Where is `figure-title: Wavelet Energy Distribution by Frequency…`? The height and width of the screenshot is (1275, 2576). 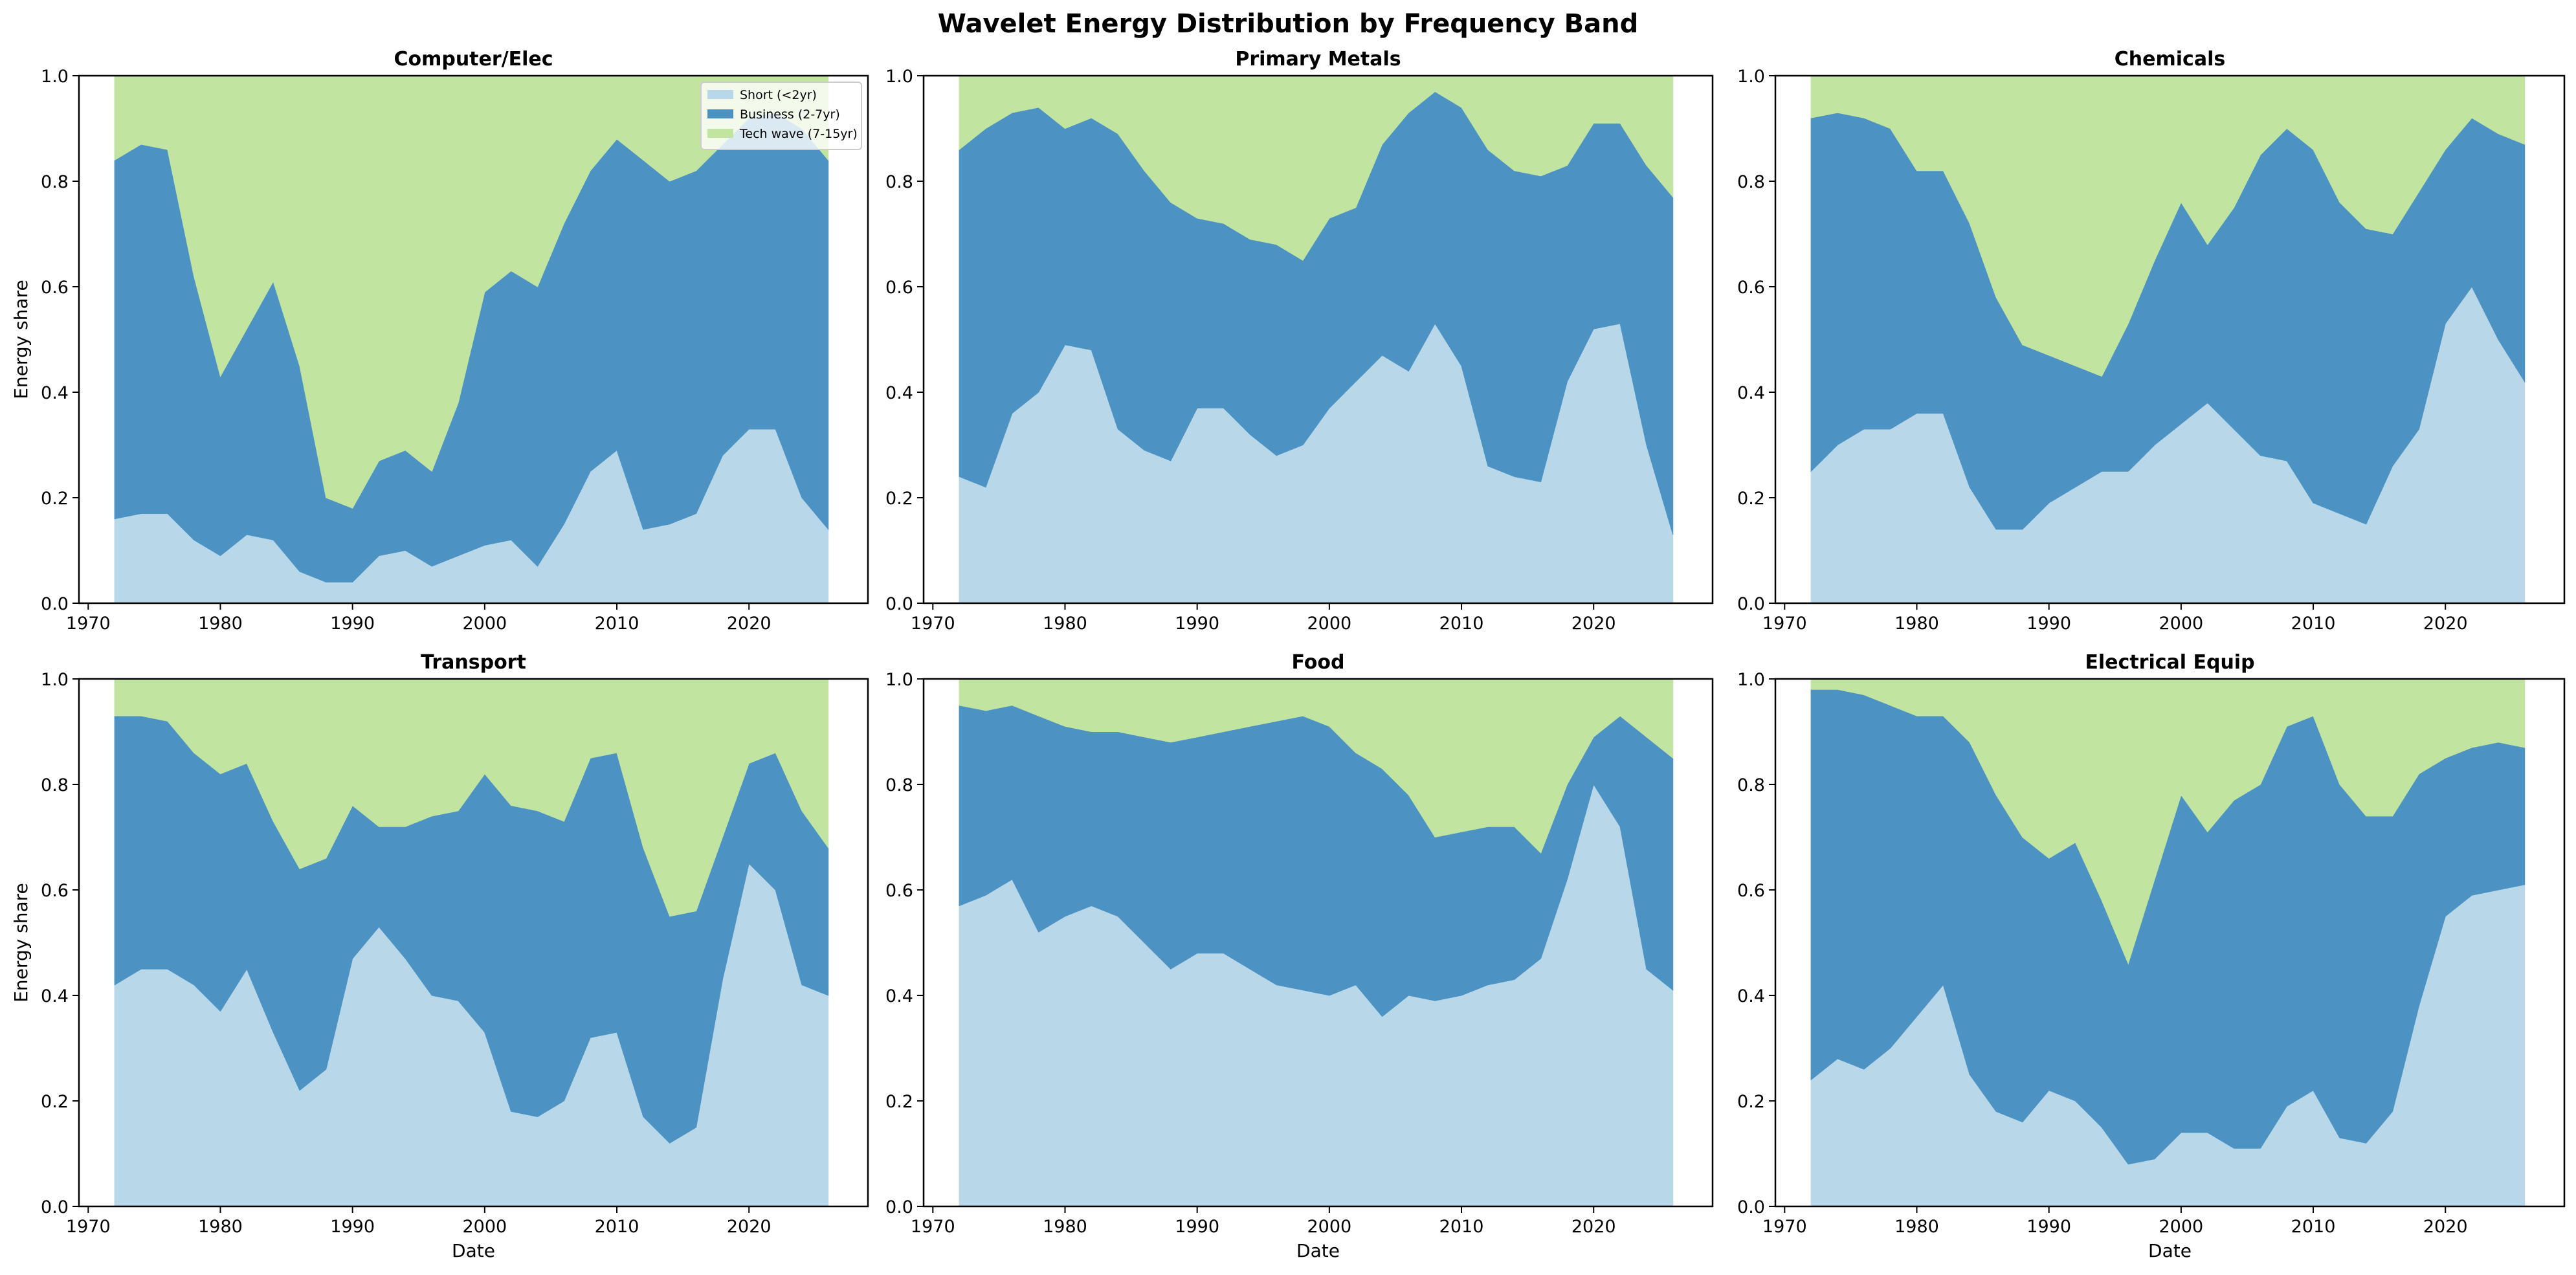 figure-title: Wavelet Energy Distribution by Frequency… is located at coordinates (1288, 24).